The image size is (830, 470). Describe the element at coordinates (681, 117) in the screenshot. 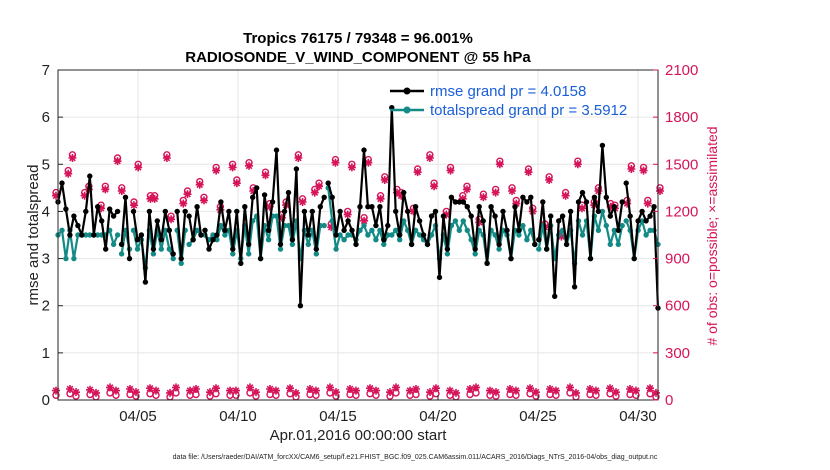

I see `right-tick-label: 1800` at that location.